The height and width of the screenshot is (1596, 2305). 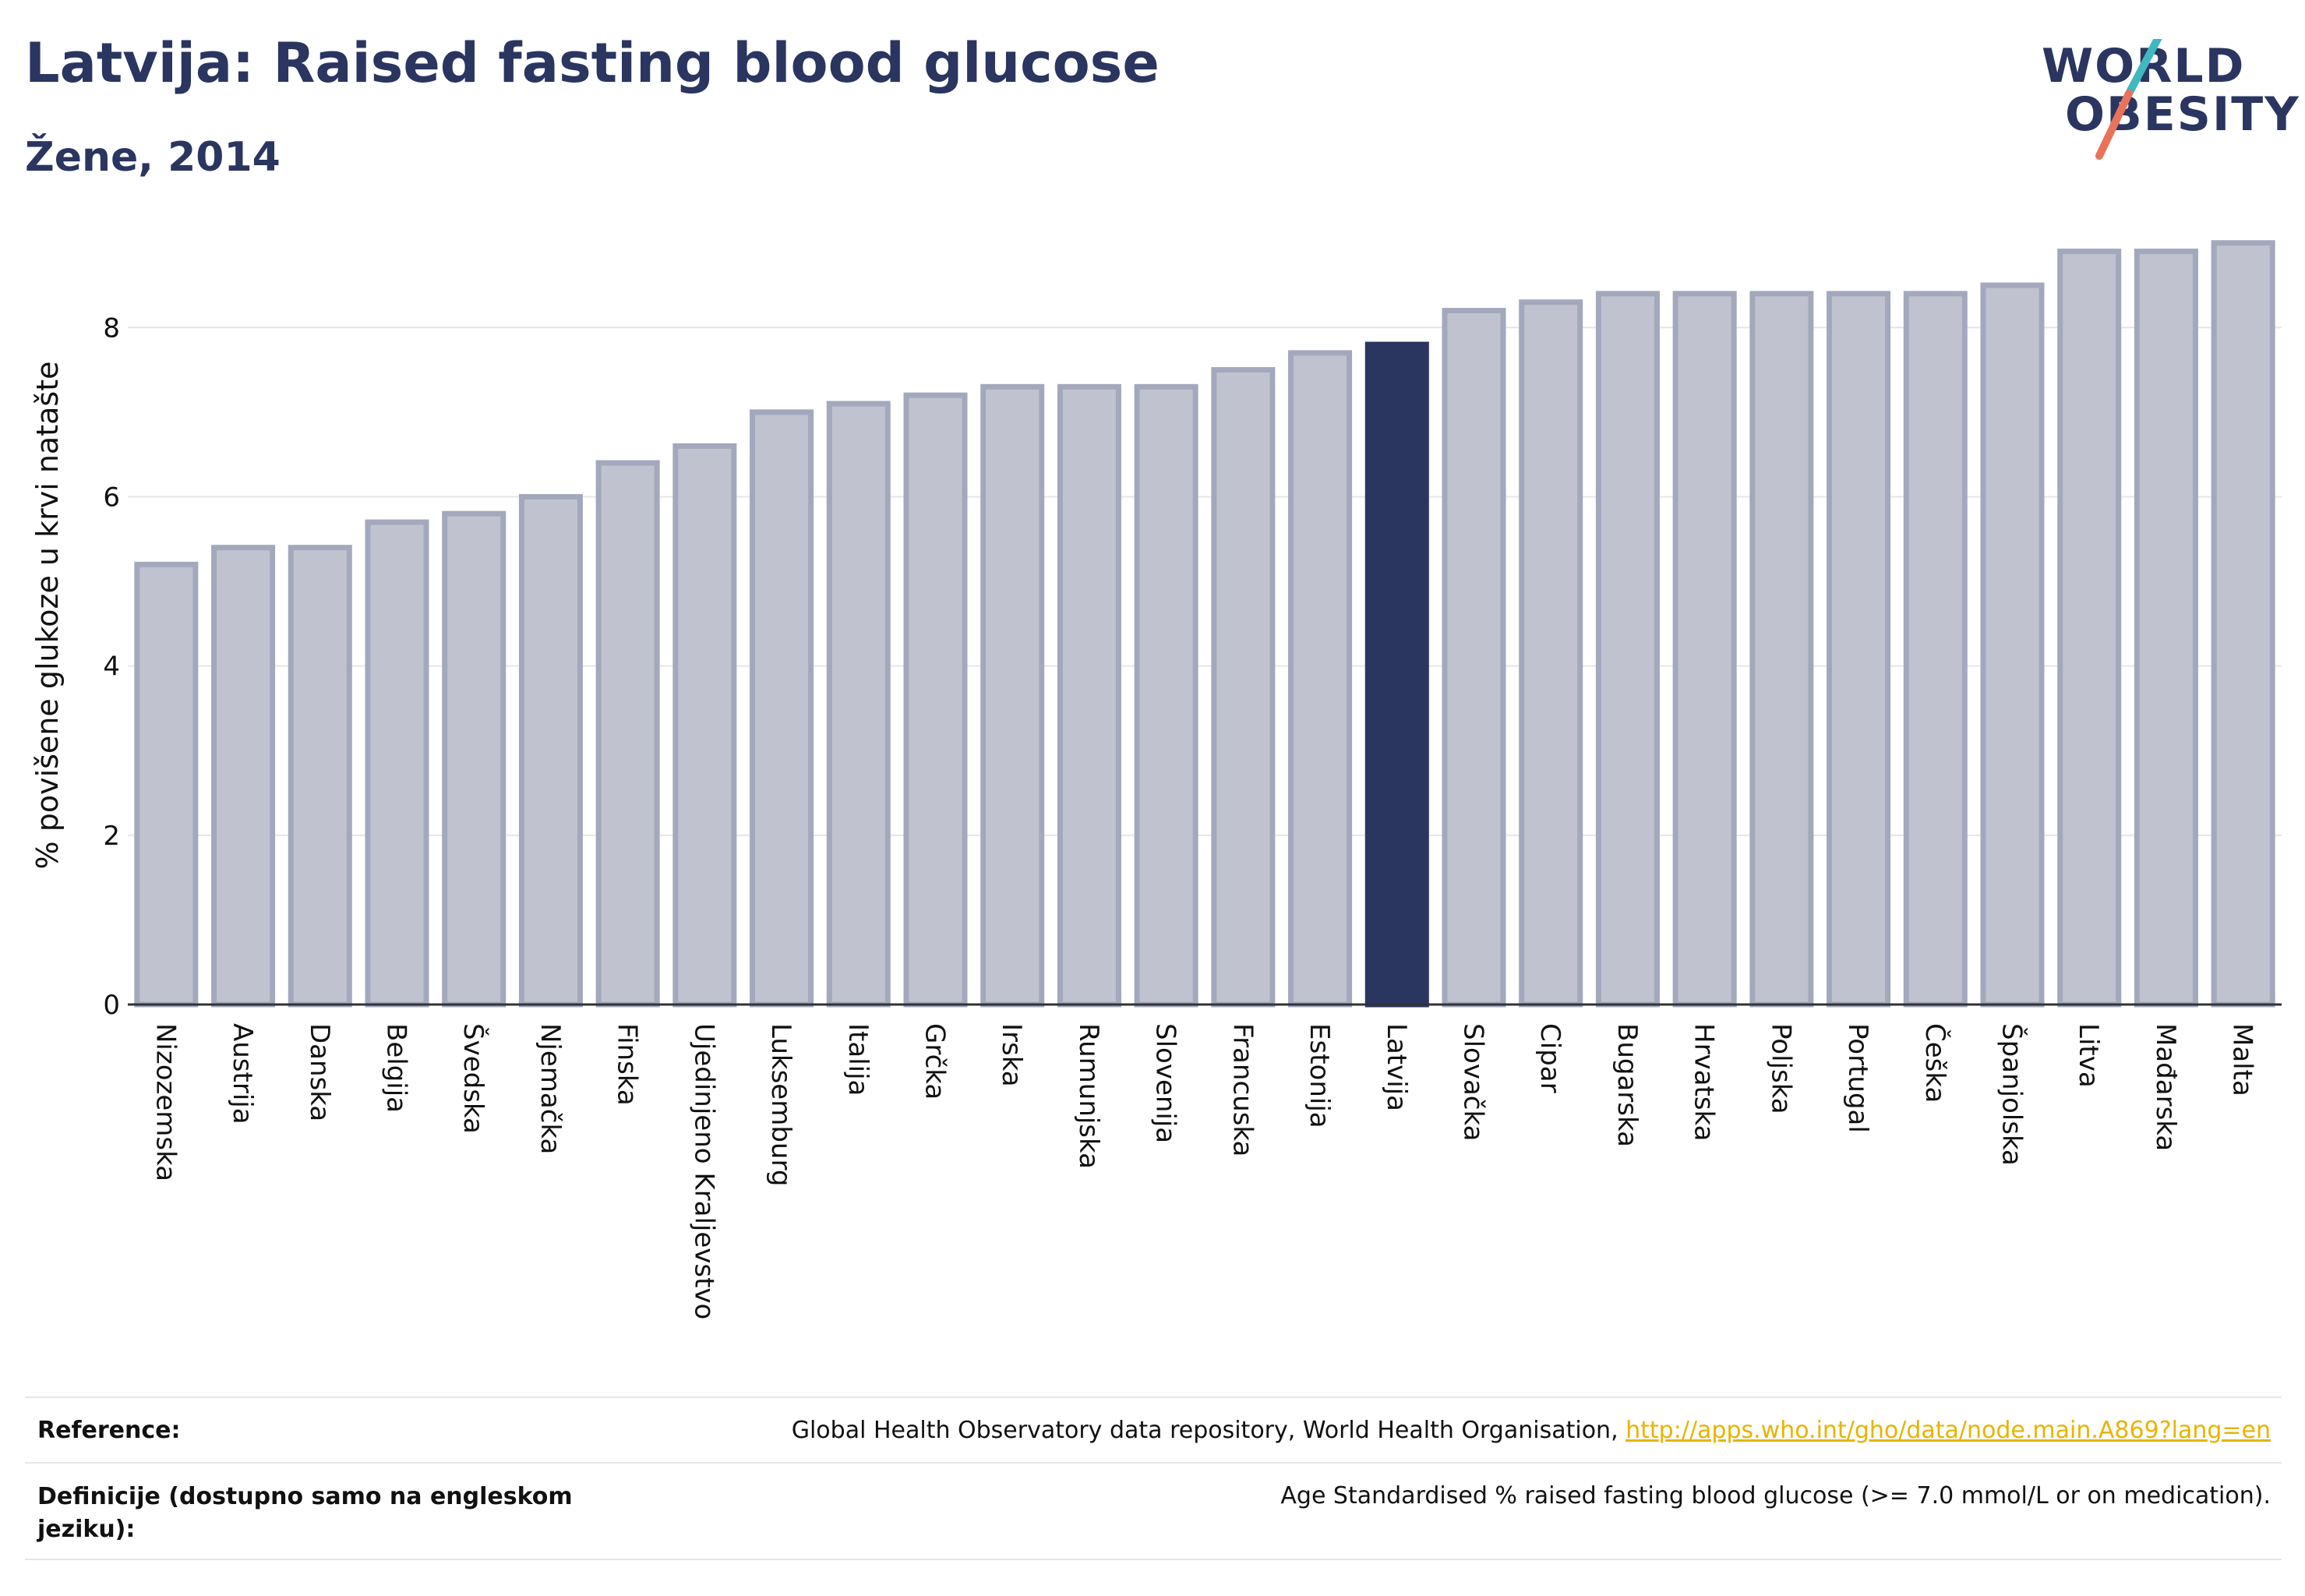 What do you see at coordinates (473, 1078) in the screenshot?
I see `x-tick-label: Švedska` at bounding box center [473, 1078].